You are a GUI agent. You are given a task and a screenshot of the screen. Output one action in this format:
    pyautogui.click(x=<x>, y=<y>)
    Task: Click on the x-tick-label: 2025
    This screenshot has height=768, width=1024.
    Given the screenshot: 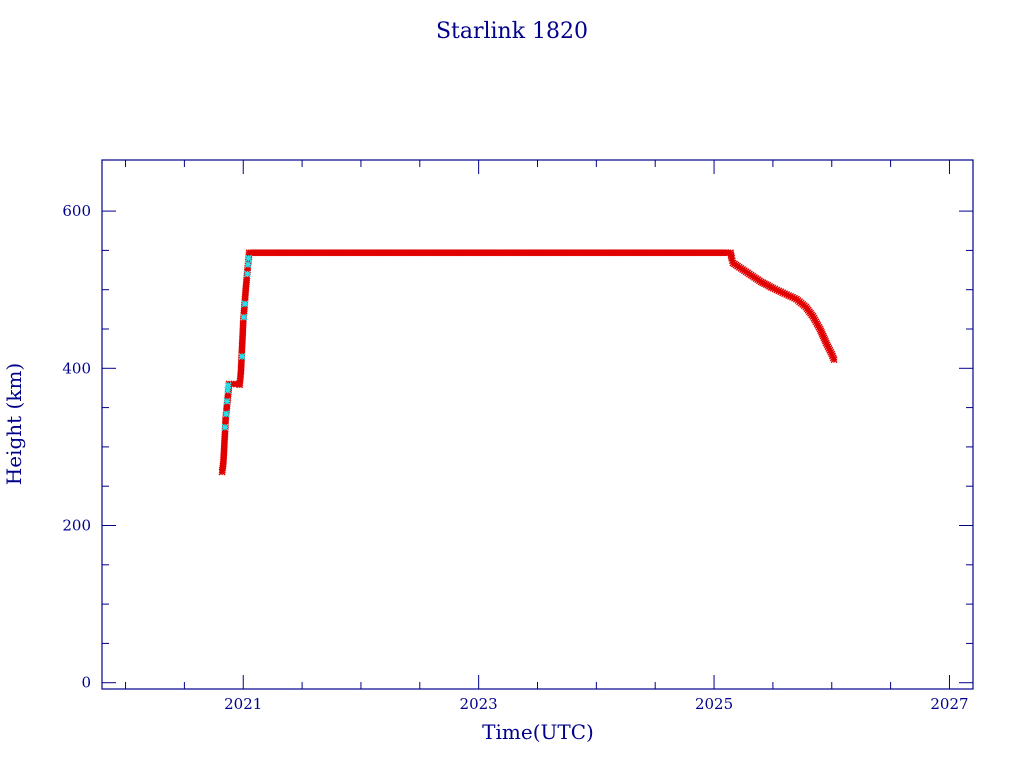 What is the action you would take?
    pyautogui.click(x=714, y=704)
    